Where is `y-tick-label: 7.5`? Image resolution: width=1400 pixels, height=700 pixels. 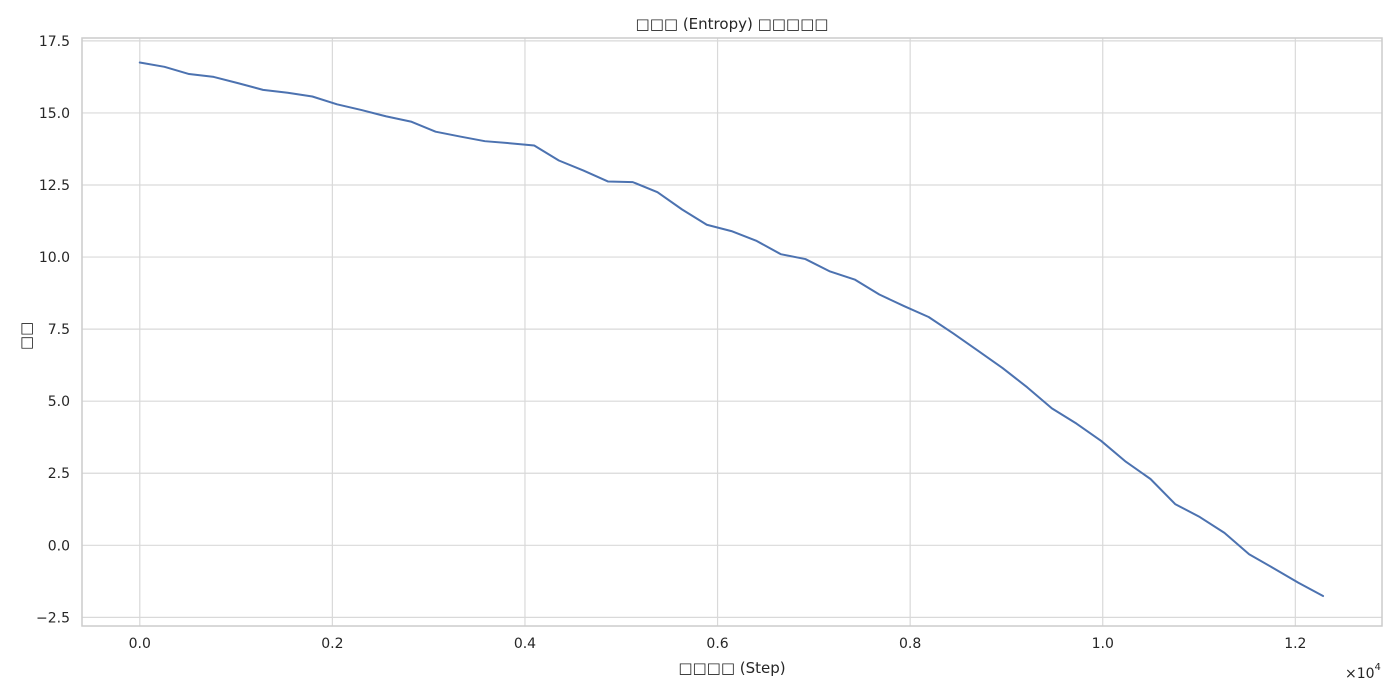 y-tick-label: 7.5 is located at coordinates (59, 330).